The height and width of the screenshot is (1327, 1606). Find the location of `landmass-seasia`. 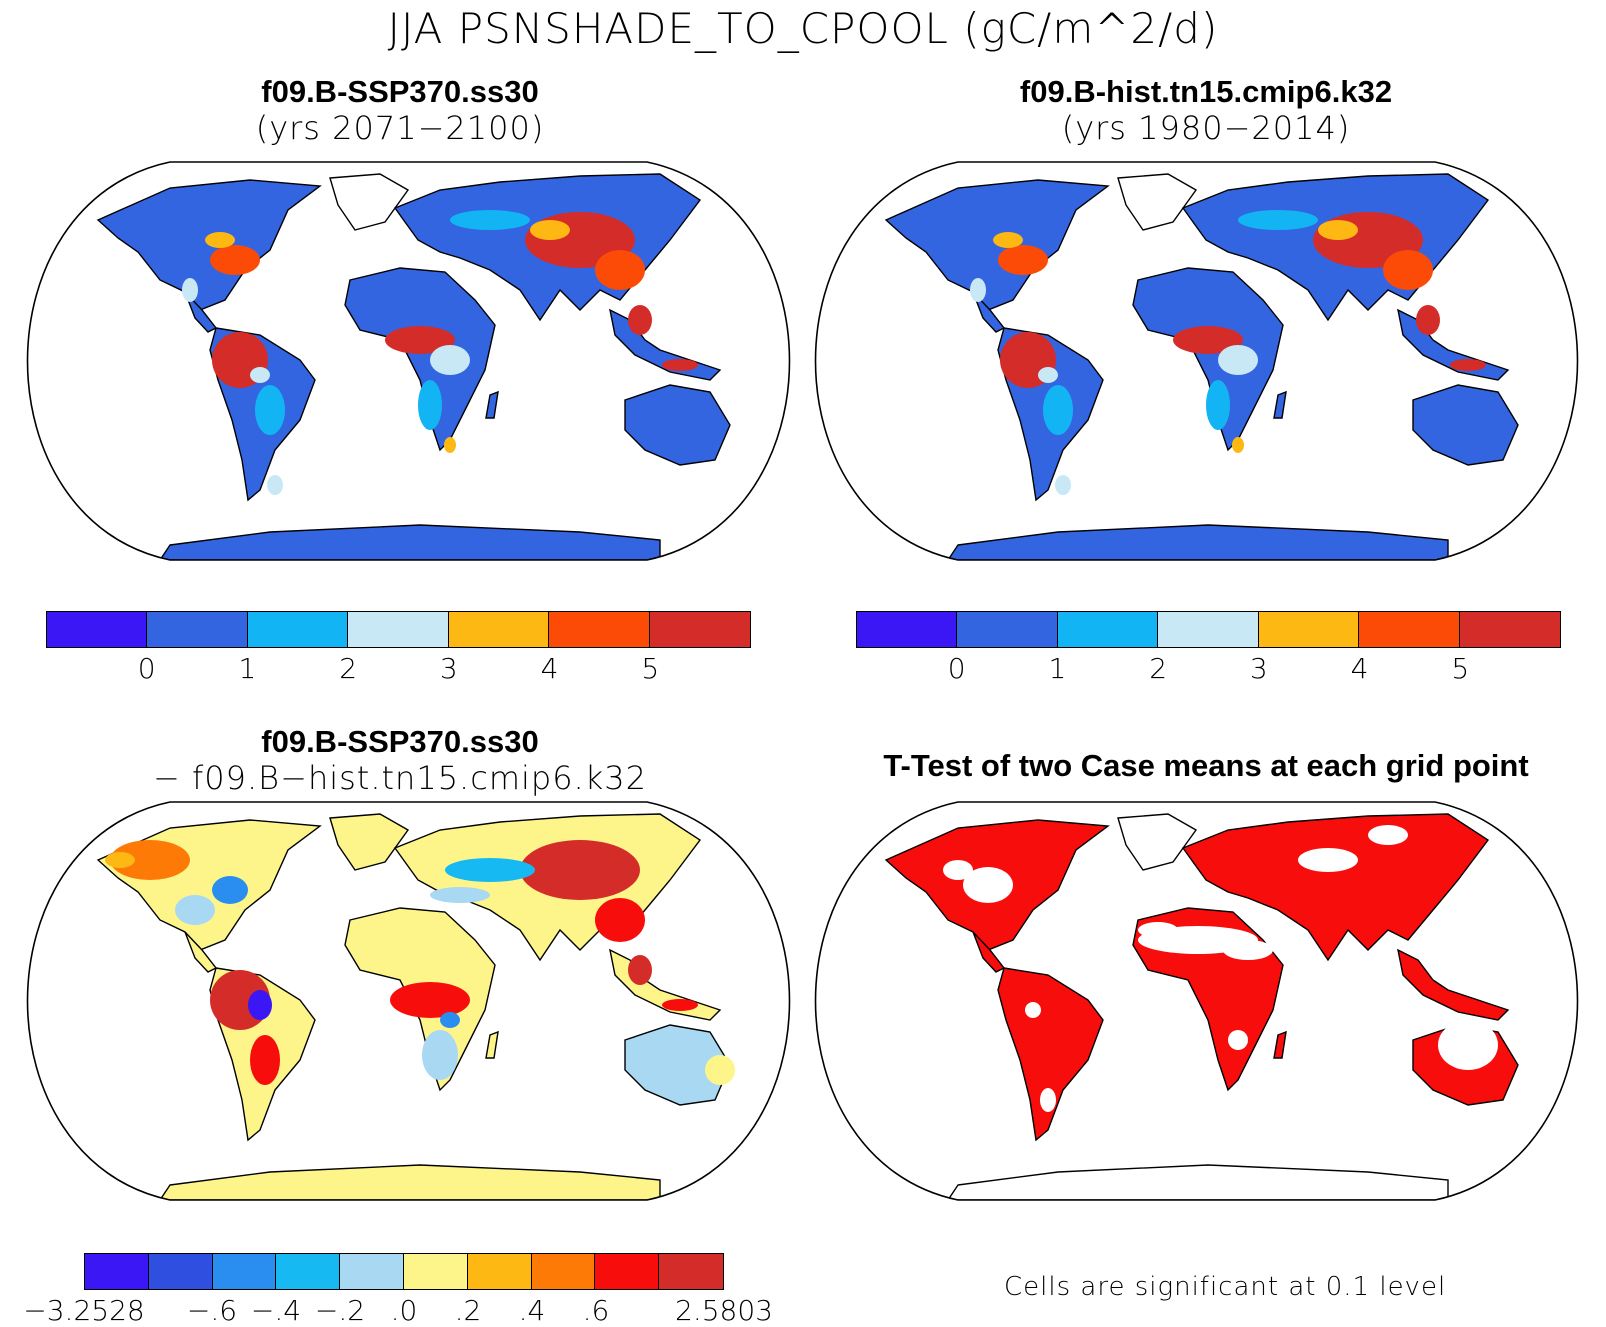

landmass-seasia is located at coordinates (1453, 344).